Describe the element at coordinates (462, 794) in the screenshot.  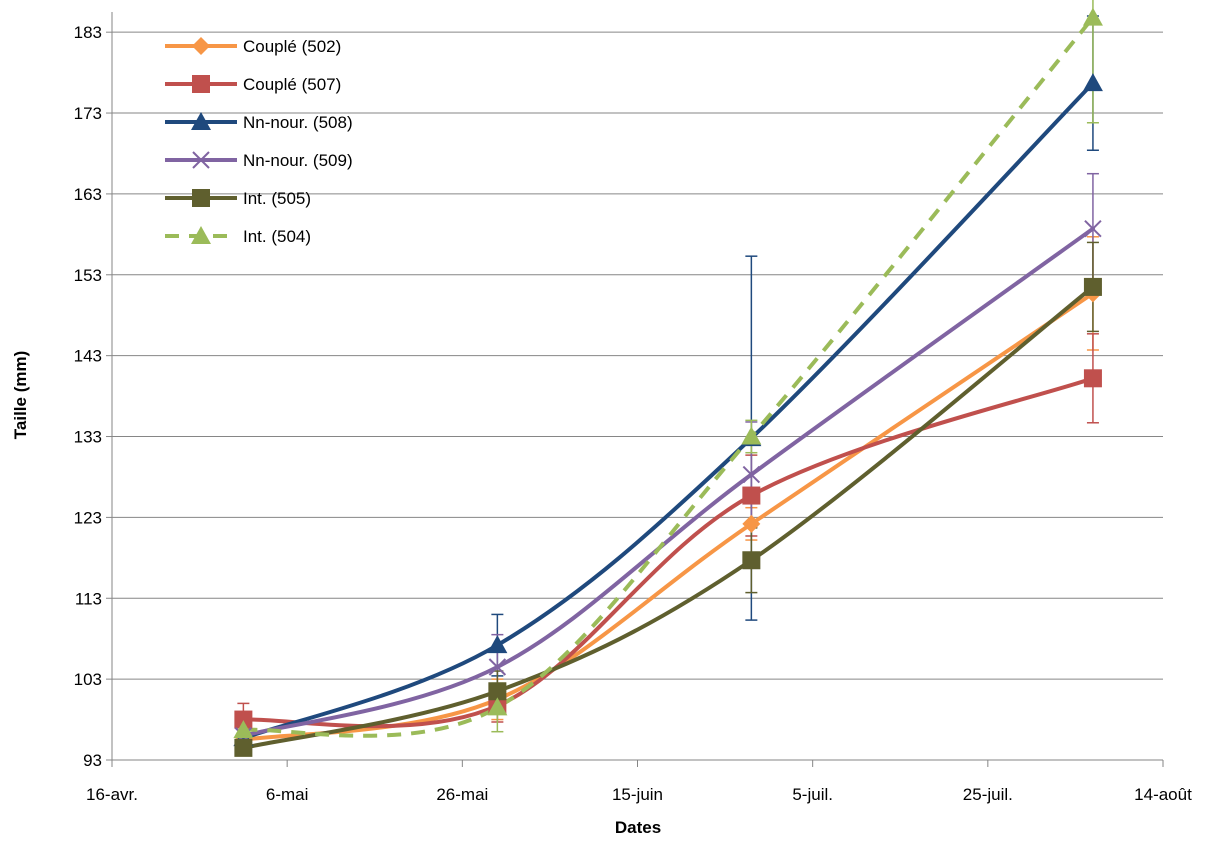
I see `x-tick-label: 26-mai` at that location.